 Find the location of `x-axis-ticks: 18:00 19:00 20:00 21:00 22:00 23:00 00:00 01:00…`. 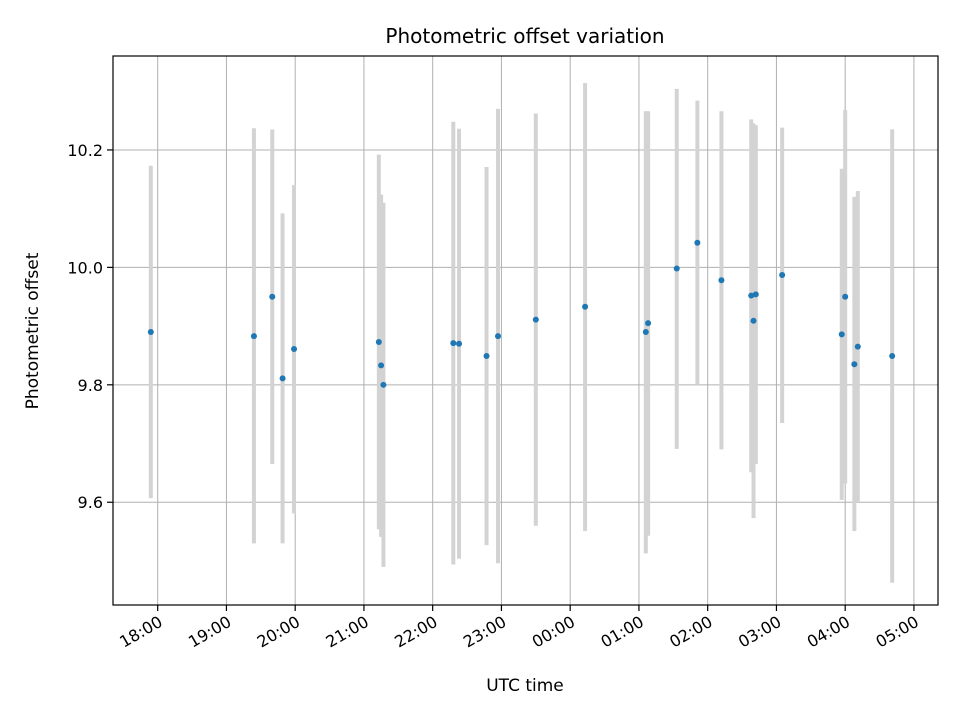

x-axis-ticks: 18:00 19:00 20:00 21:00 22:00 23:00 00:00 01:00… is located at coordinates (519, 628).